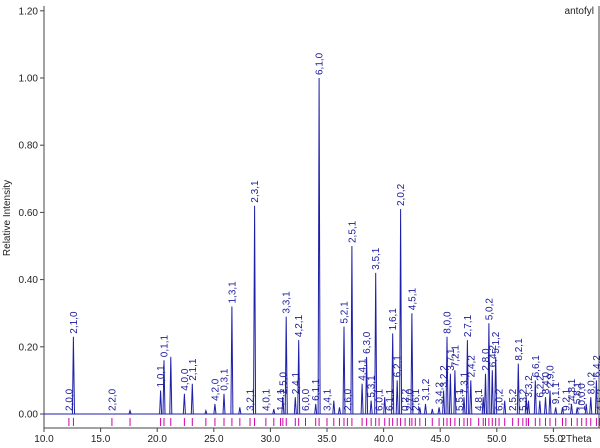  I want to click on peak-label: 4,4,1, so click(363, 369).